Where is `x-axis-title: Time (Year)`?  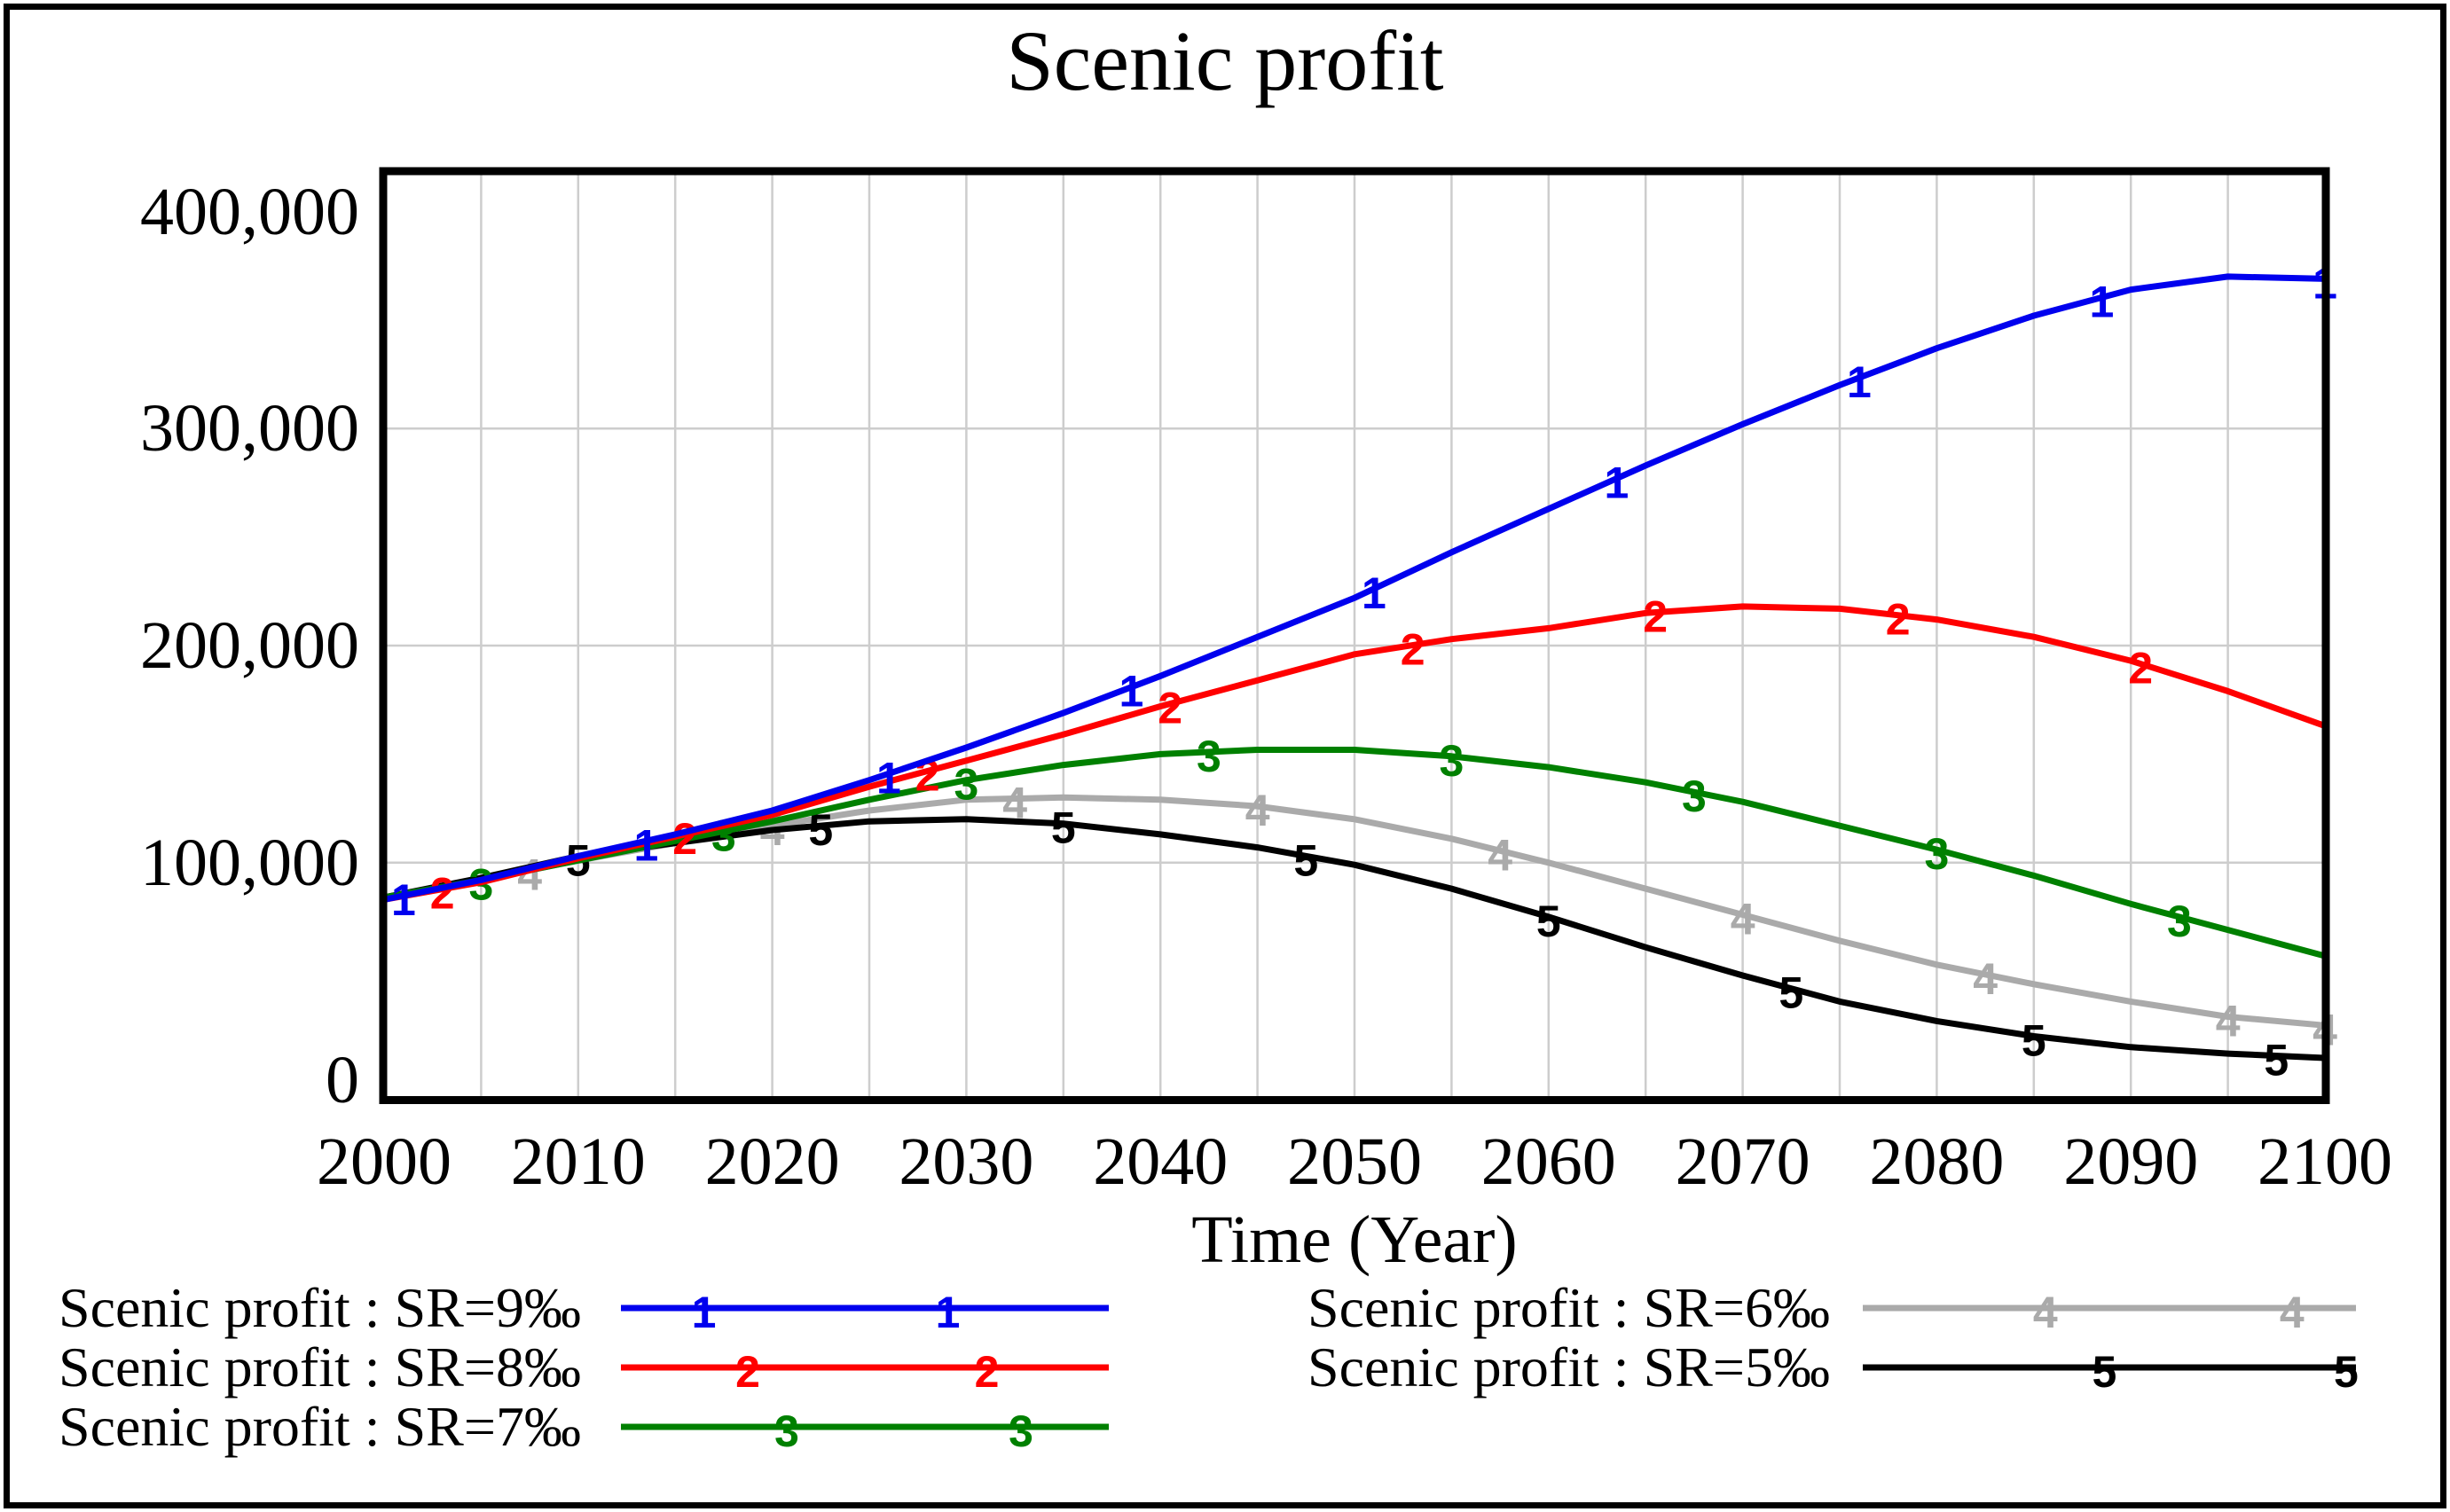 x-axis-title: Time (Year) is located at coordinates (1354, 1240).